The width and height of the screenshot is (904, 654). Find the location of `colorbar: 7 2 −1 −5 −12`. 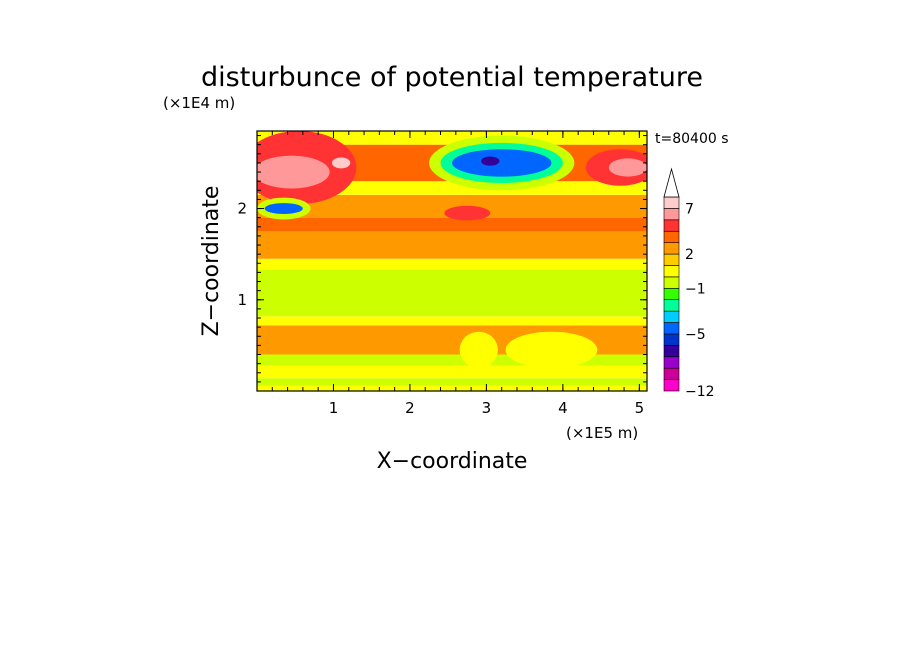

colorbar: 7 2 −1 −5 −12 is located at coordinates (689, 283).